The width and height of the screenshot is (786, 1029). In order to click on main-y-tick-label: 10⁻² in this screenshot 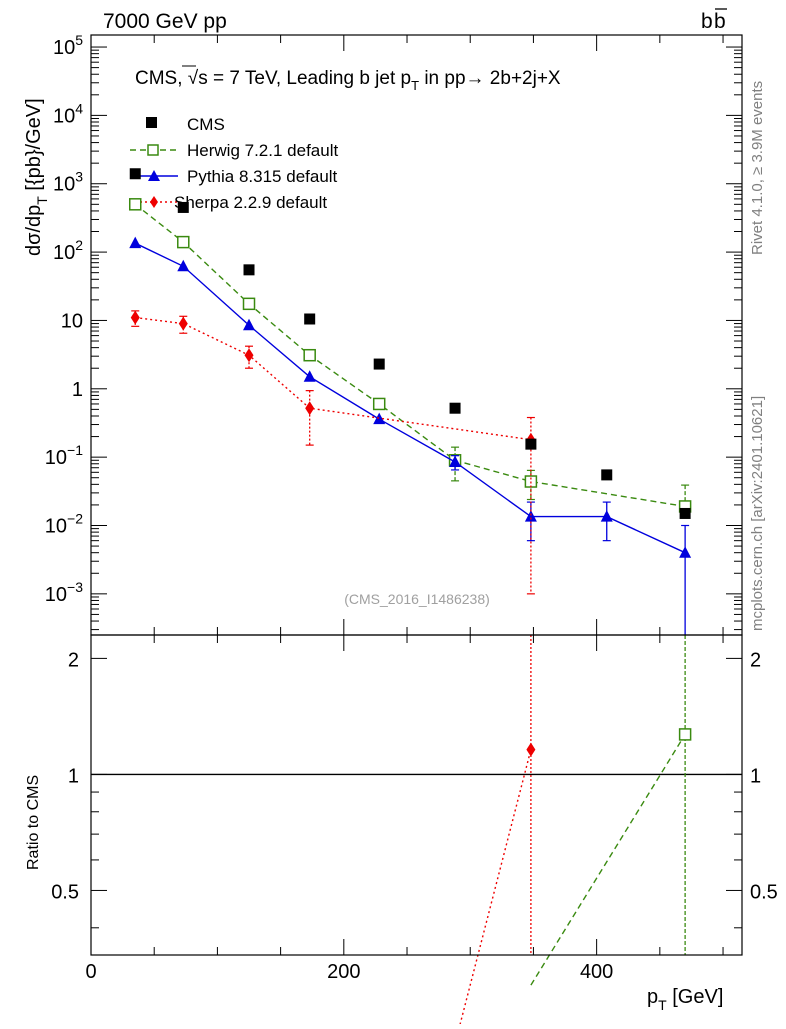, I will do `click(64, 523)`.